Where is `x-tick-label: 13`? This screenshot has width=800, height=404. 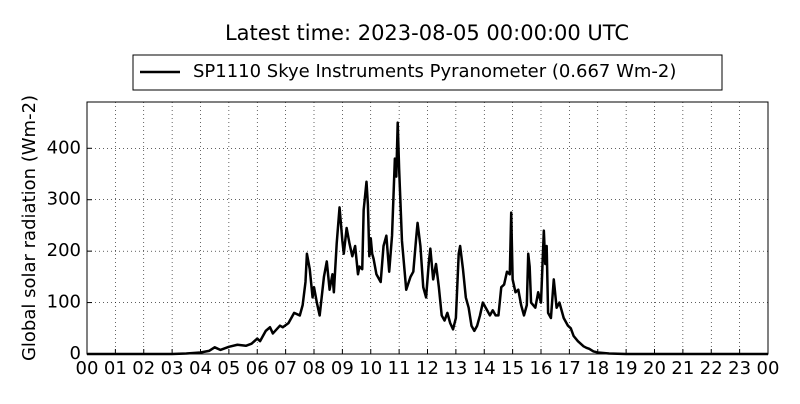 x-tick-label: 13 is located at coordinates (455, 368).